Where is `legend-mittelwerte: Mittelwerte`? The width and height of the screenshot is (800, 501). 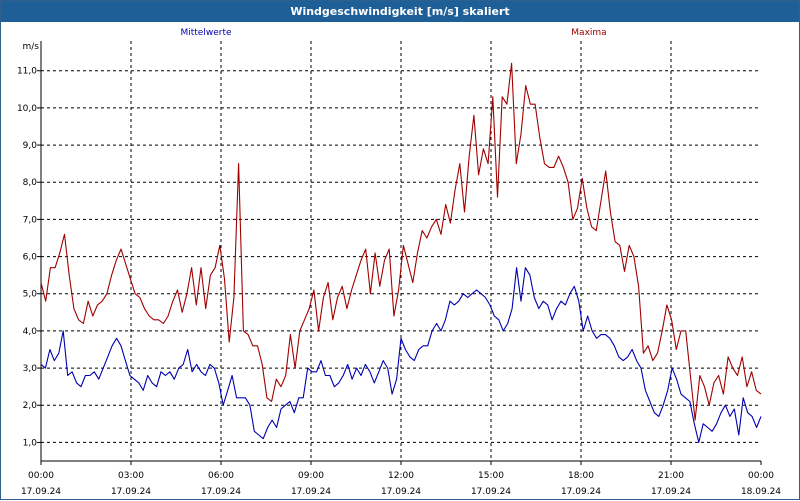 legend-mittelwerte: Mittelwerte is located at coordinates (205, 33).